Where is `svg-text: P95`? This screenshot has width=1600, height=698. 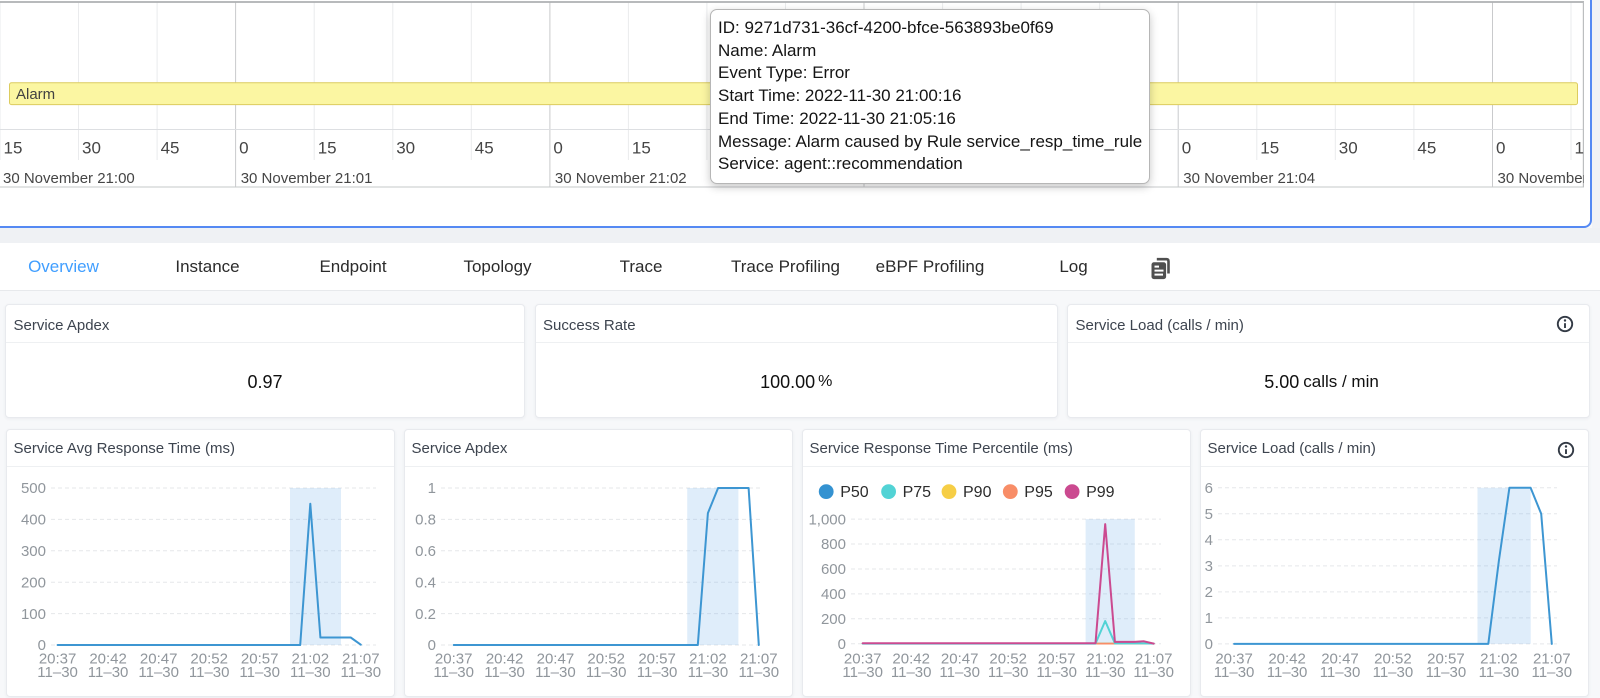
svg-text: P95 is located at coordinates (1038, 492).